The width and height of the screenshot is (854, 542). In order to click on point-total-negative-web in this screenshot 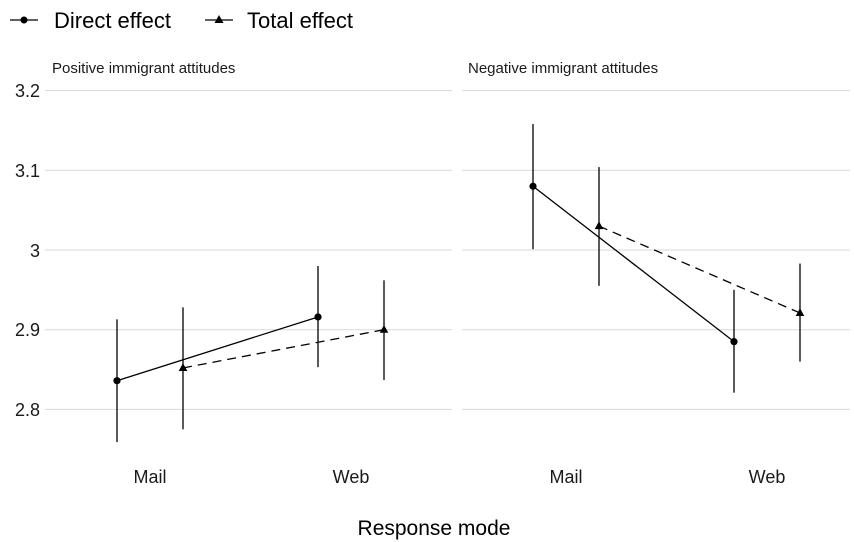, I will do `click(800, 312)`.